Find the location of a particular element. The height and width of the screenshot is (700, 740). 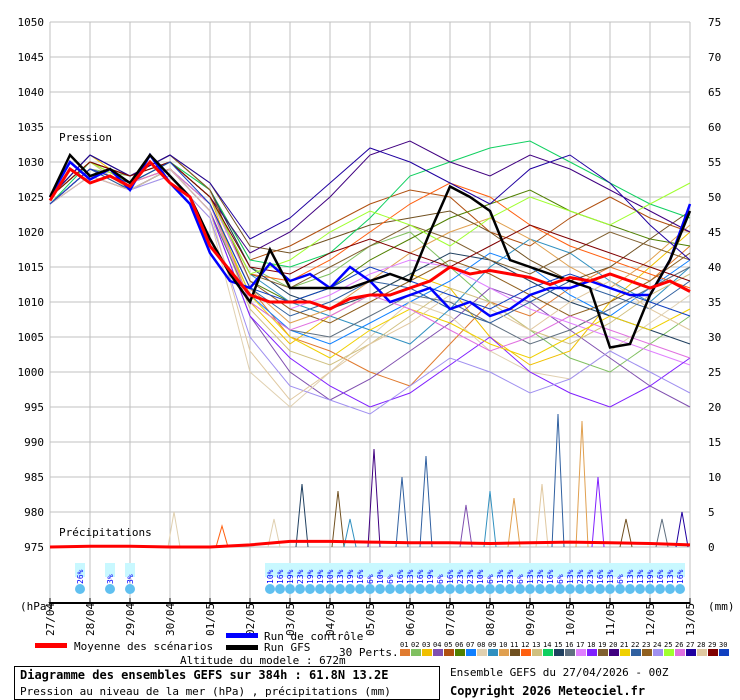

snow-pct: 3% is located at coordinates (110, 579).